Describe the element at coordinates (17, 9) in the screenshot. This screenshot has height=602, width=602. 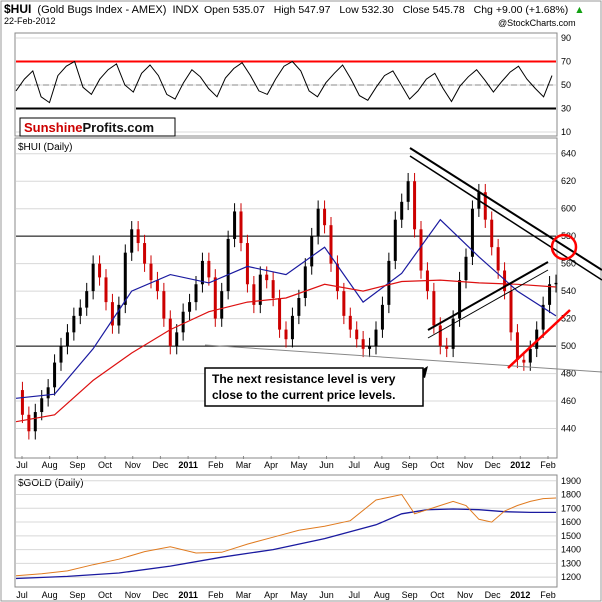
I see `symbol: $HUI` at that location.